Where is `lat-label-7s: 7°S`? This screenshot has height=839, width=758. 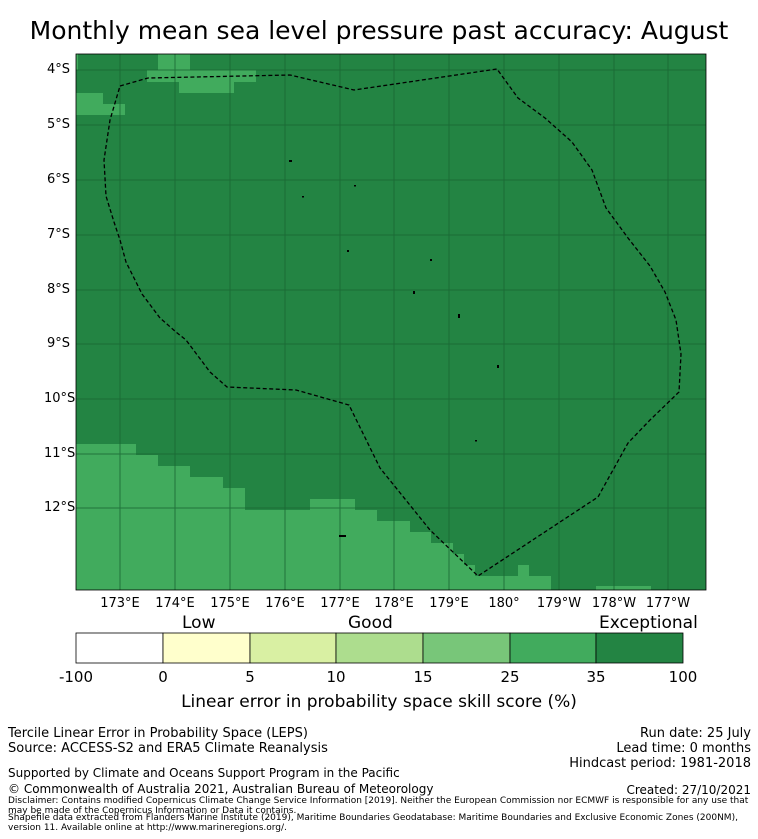
lat-label-7s: 7°S is located at coordinates (58, 234).